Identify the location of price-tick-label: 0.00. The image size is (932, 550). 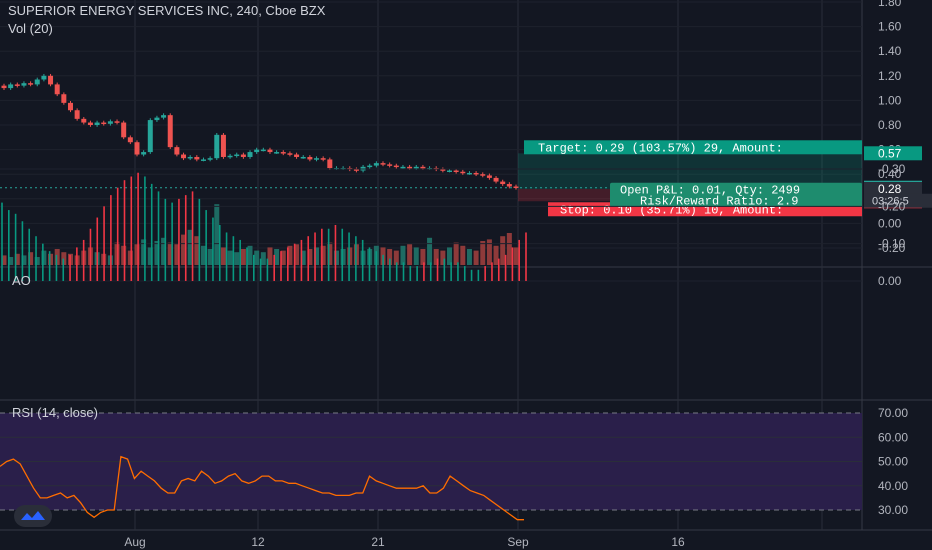
(890, 223).